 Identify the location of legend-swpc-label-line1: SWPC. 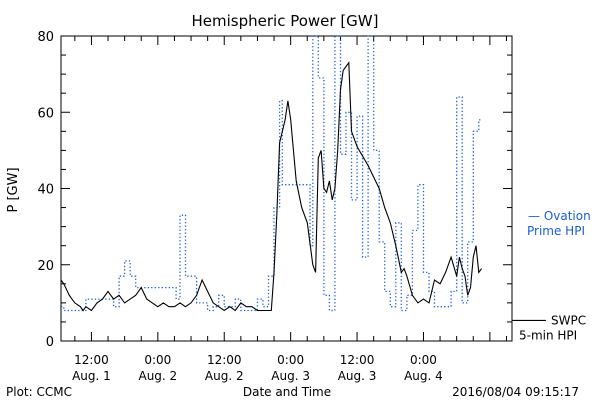
(568, 320).